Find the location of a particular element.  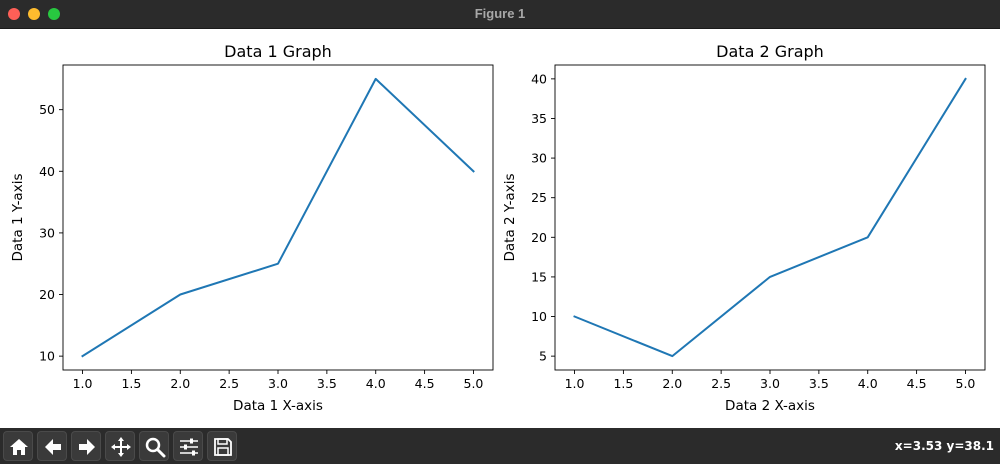

save-figure-button is located at coordinates (222, 446).